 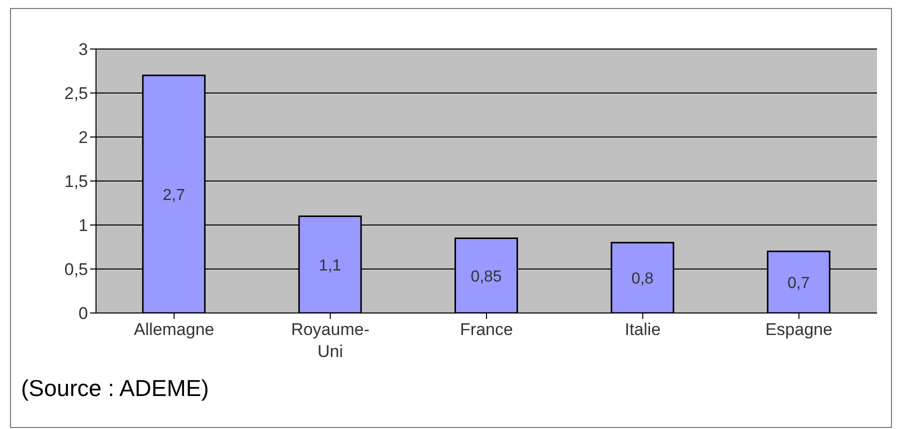 What do you see at coordinates (83, 226) in the screenshot?
I see `y-tick-label: 1` at bounding box center [83, 226].